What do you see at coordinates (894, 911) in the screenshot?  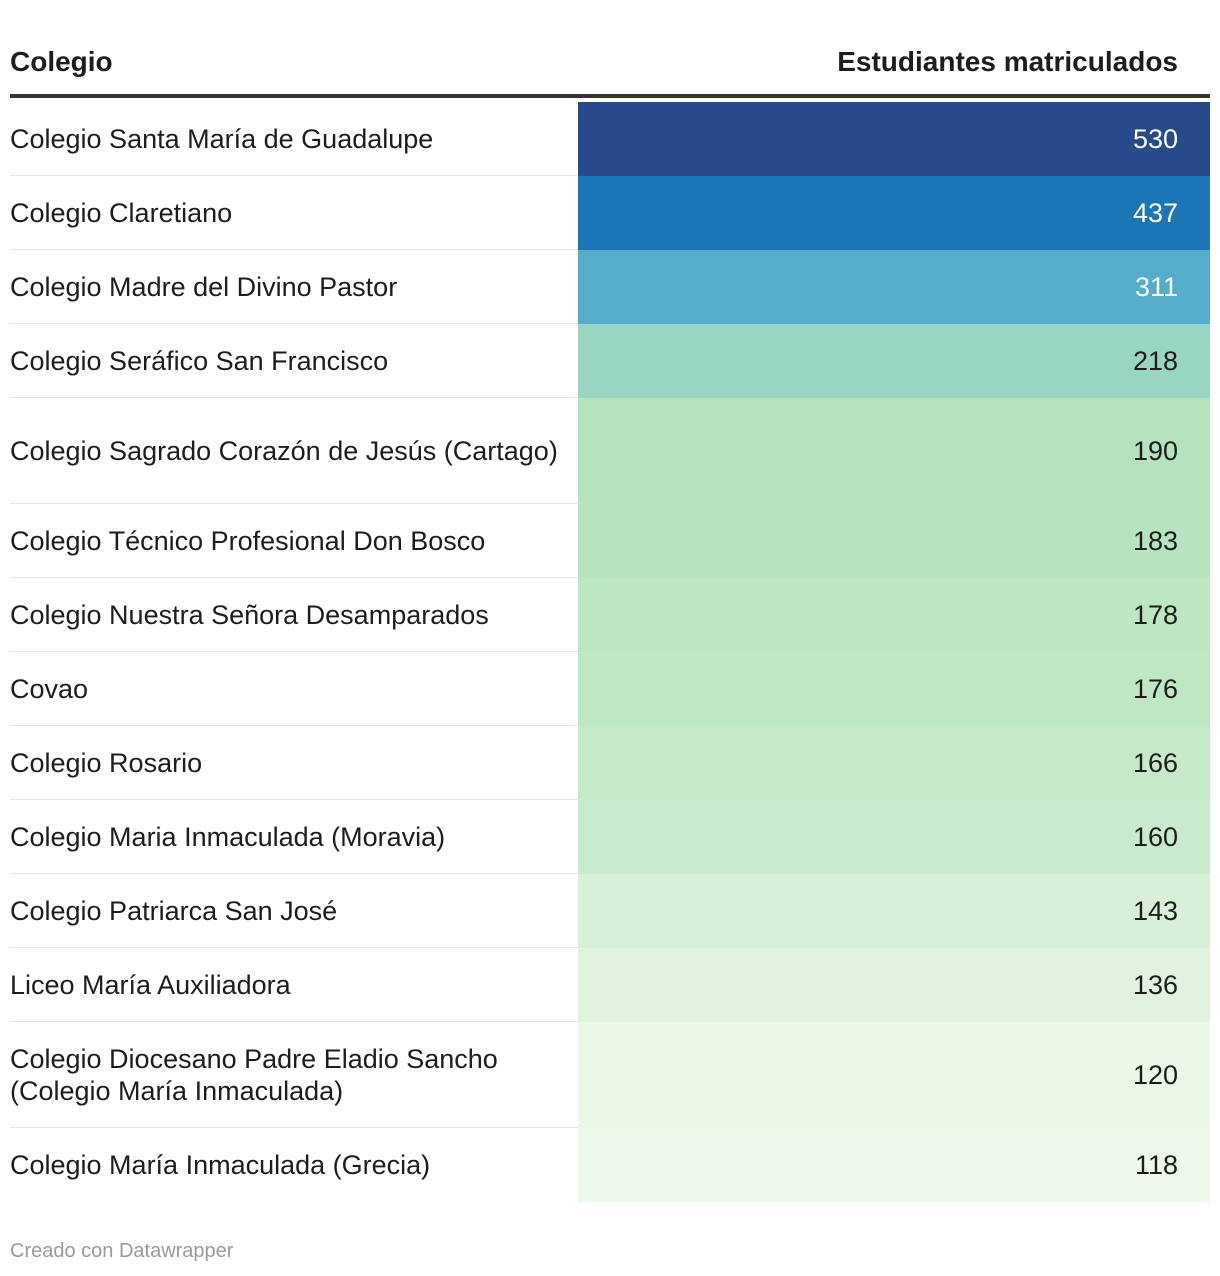 I see `row-value-cell: 143` at bounding box center [894, 911].